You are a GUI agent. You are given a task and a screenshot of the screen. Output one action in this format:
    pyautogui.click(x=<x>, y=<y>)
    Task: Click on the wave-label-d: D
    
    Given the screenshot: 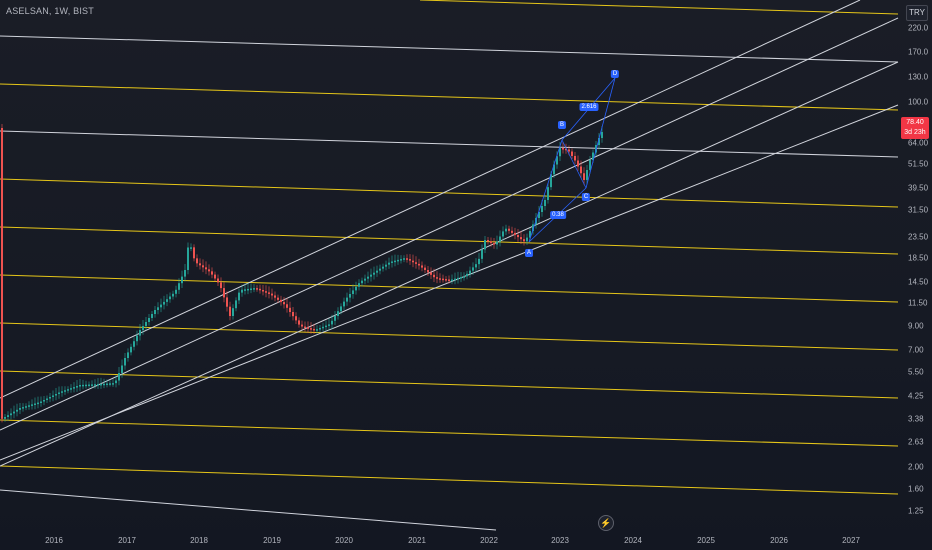 What is the action you would take?
    pyautogui.click(x=615, y=74)
    